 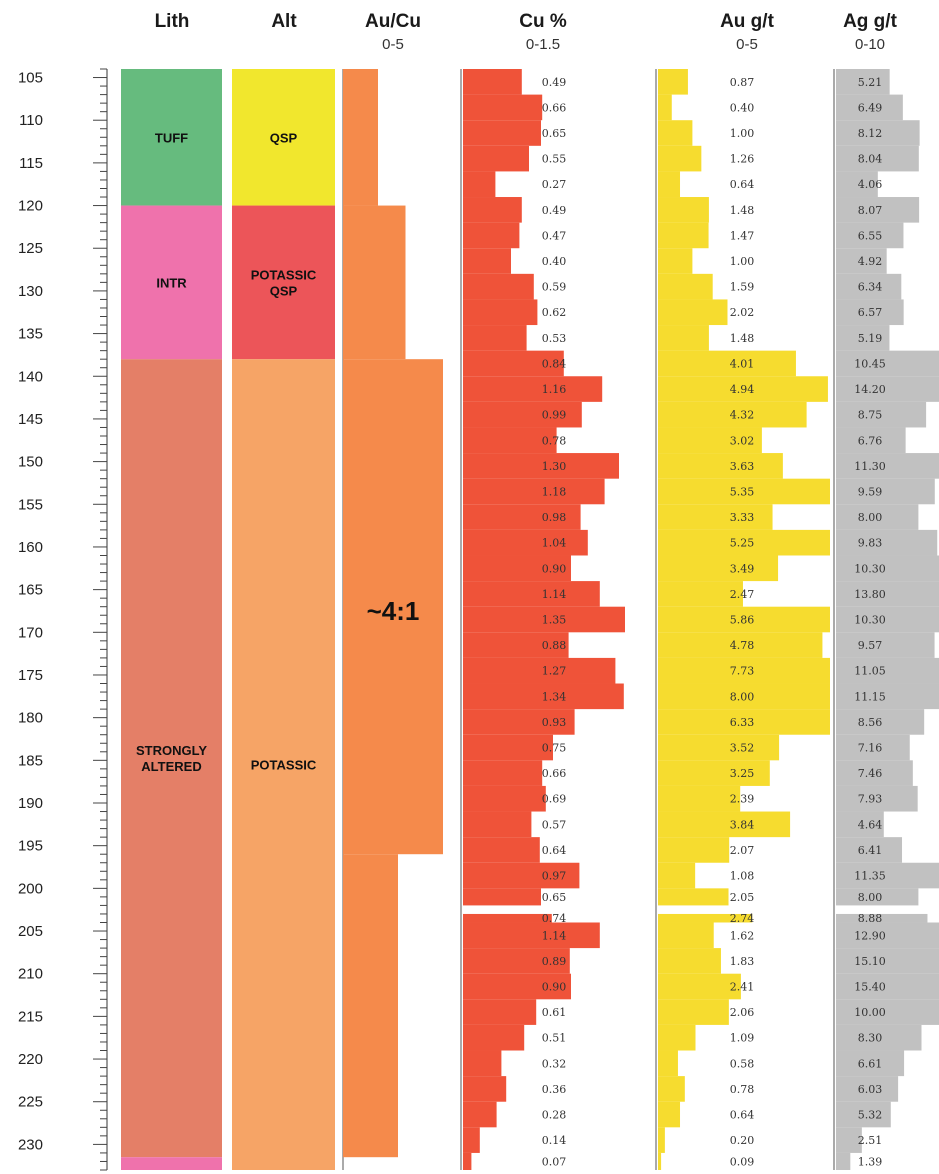 I want to click on au-cu-ratio-label: ~4:1, so click(x=393, y=611).